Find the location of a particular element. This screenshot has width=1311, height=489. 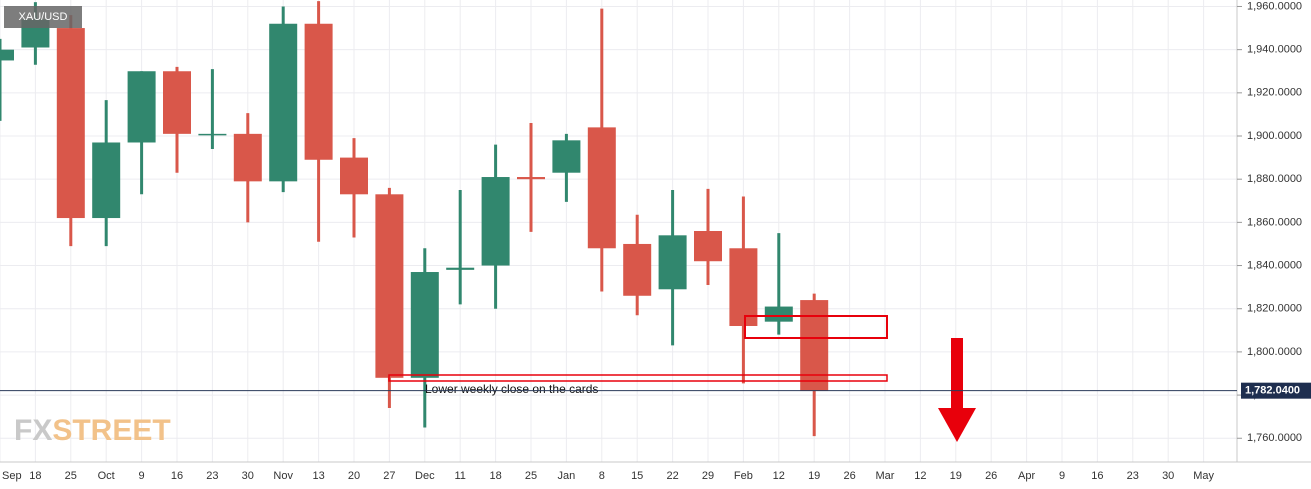

annotation: Lower weekly close on the cards is located at coordinates (511, 389).